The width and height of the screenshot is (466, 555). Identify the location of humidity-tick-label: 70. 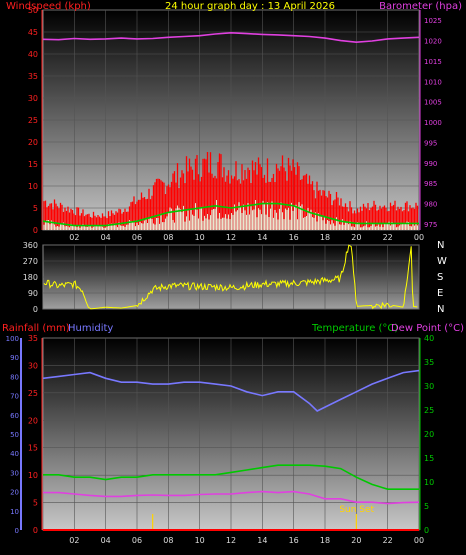
(14, 397).